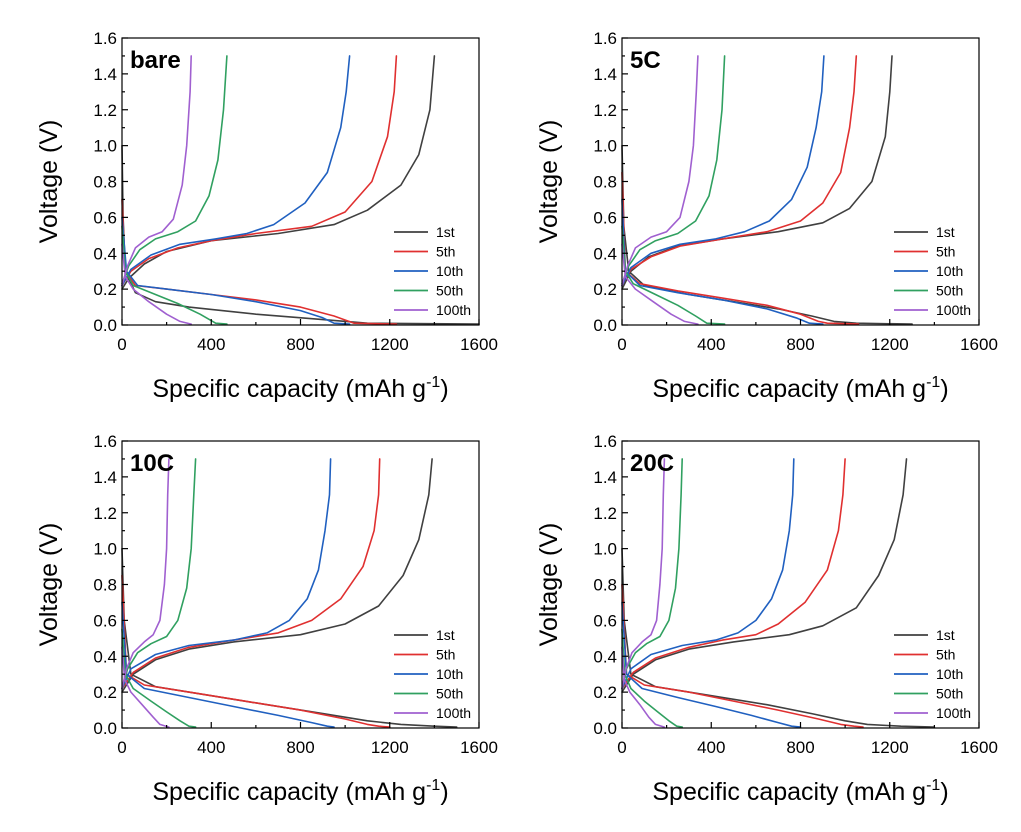 Image resolution: width=1021 pixels, height=832 pixels. What do you see at coordinates (645, 60) in the screenshot?
I see `panel-label: 5C` at bounding box center [645, 60].